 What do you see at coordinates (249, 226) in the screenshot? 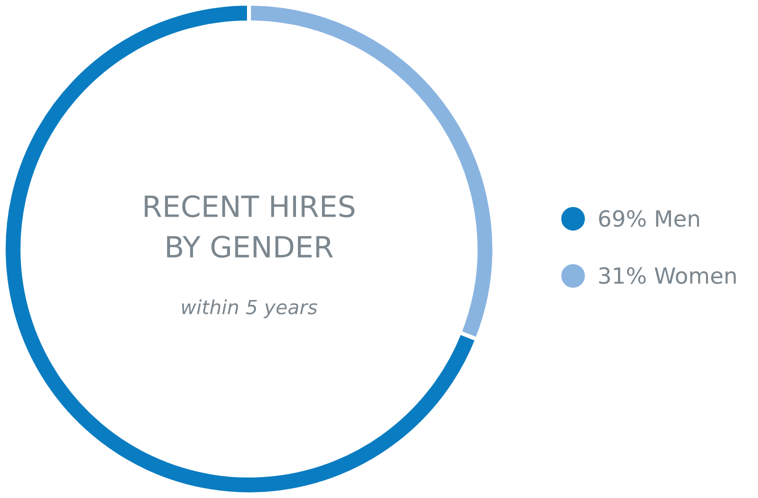
I see `text: RECENT HIRES BY GENDER` at bounding box center [249, 226].